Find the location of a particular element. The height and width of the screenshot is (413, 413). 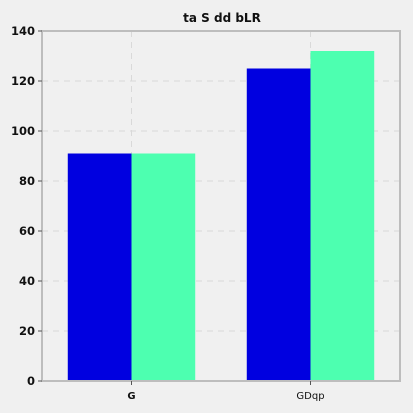

y-tick-label-1: 20 is located at coordinates (27, 331).